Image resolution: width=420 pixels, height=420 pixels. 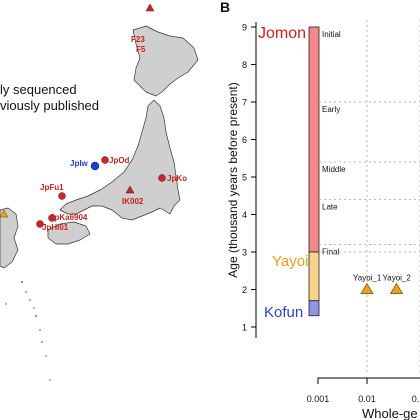 What do you see at coordinates (244, 65) in the screenshot?
I see `y-tick-label-8: 8` at bounding box center [244, 65].